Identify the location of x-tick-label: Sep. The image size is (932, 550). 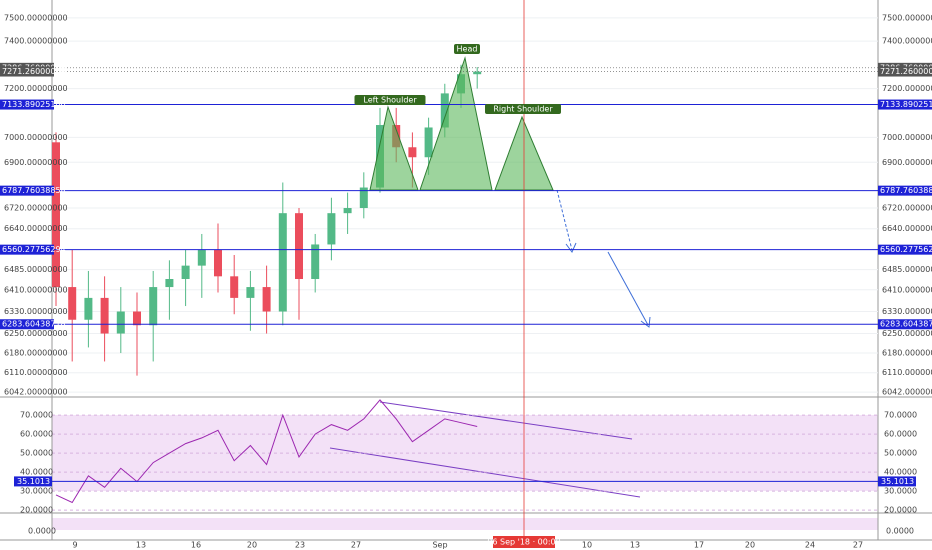
(439, 545).